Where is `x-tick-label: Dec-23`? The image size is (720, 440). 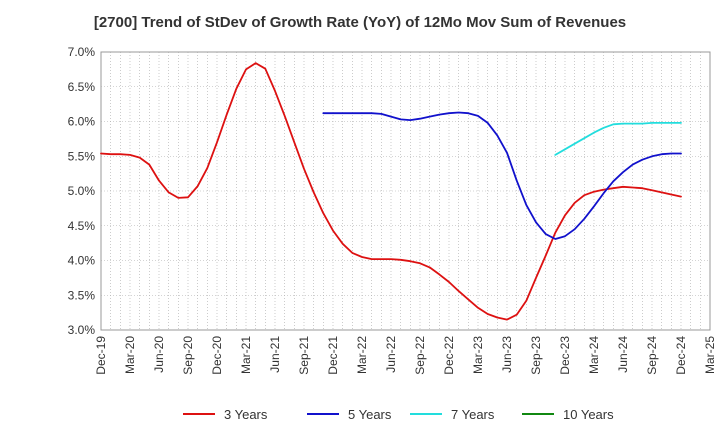 x-tick-label: Dec-23 is located at coordinates (565, 355).